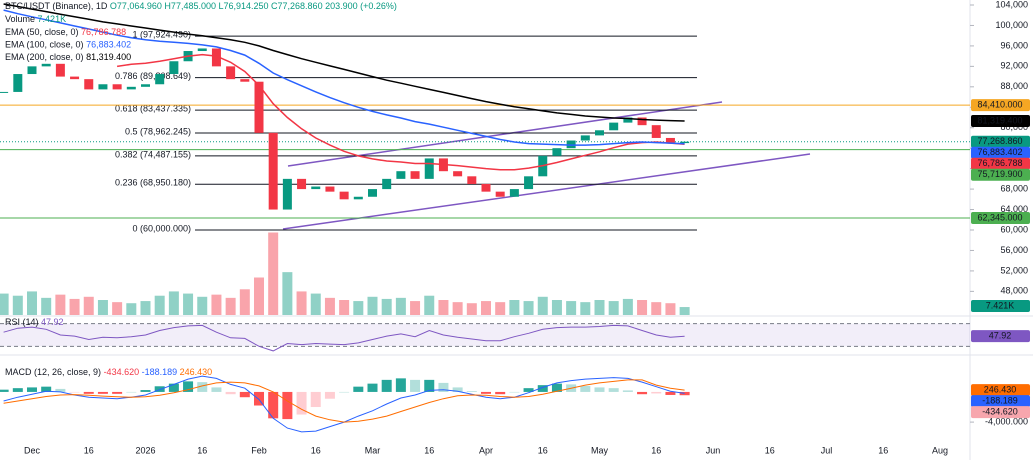 The height and width of the screenshot is (460, 1033). I want to click on y-tick-label: 52,000, so click(1014, 270).